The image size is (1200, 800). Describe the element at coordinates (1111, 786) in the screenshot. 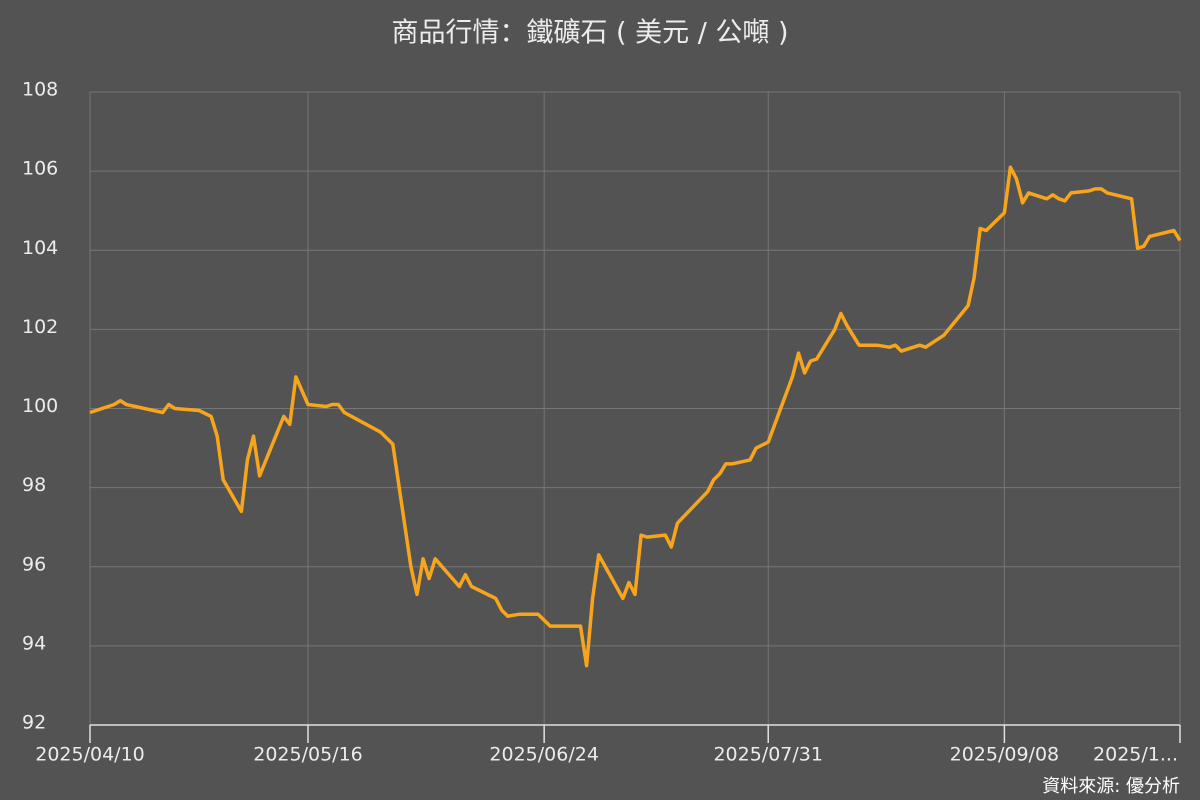

I see `source-note: 資料來源: 優分析` at that location.